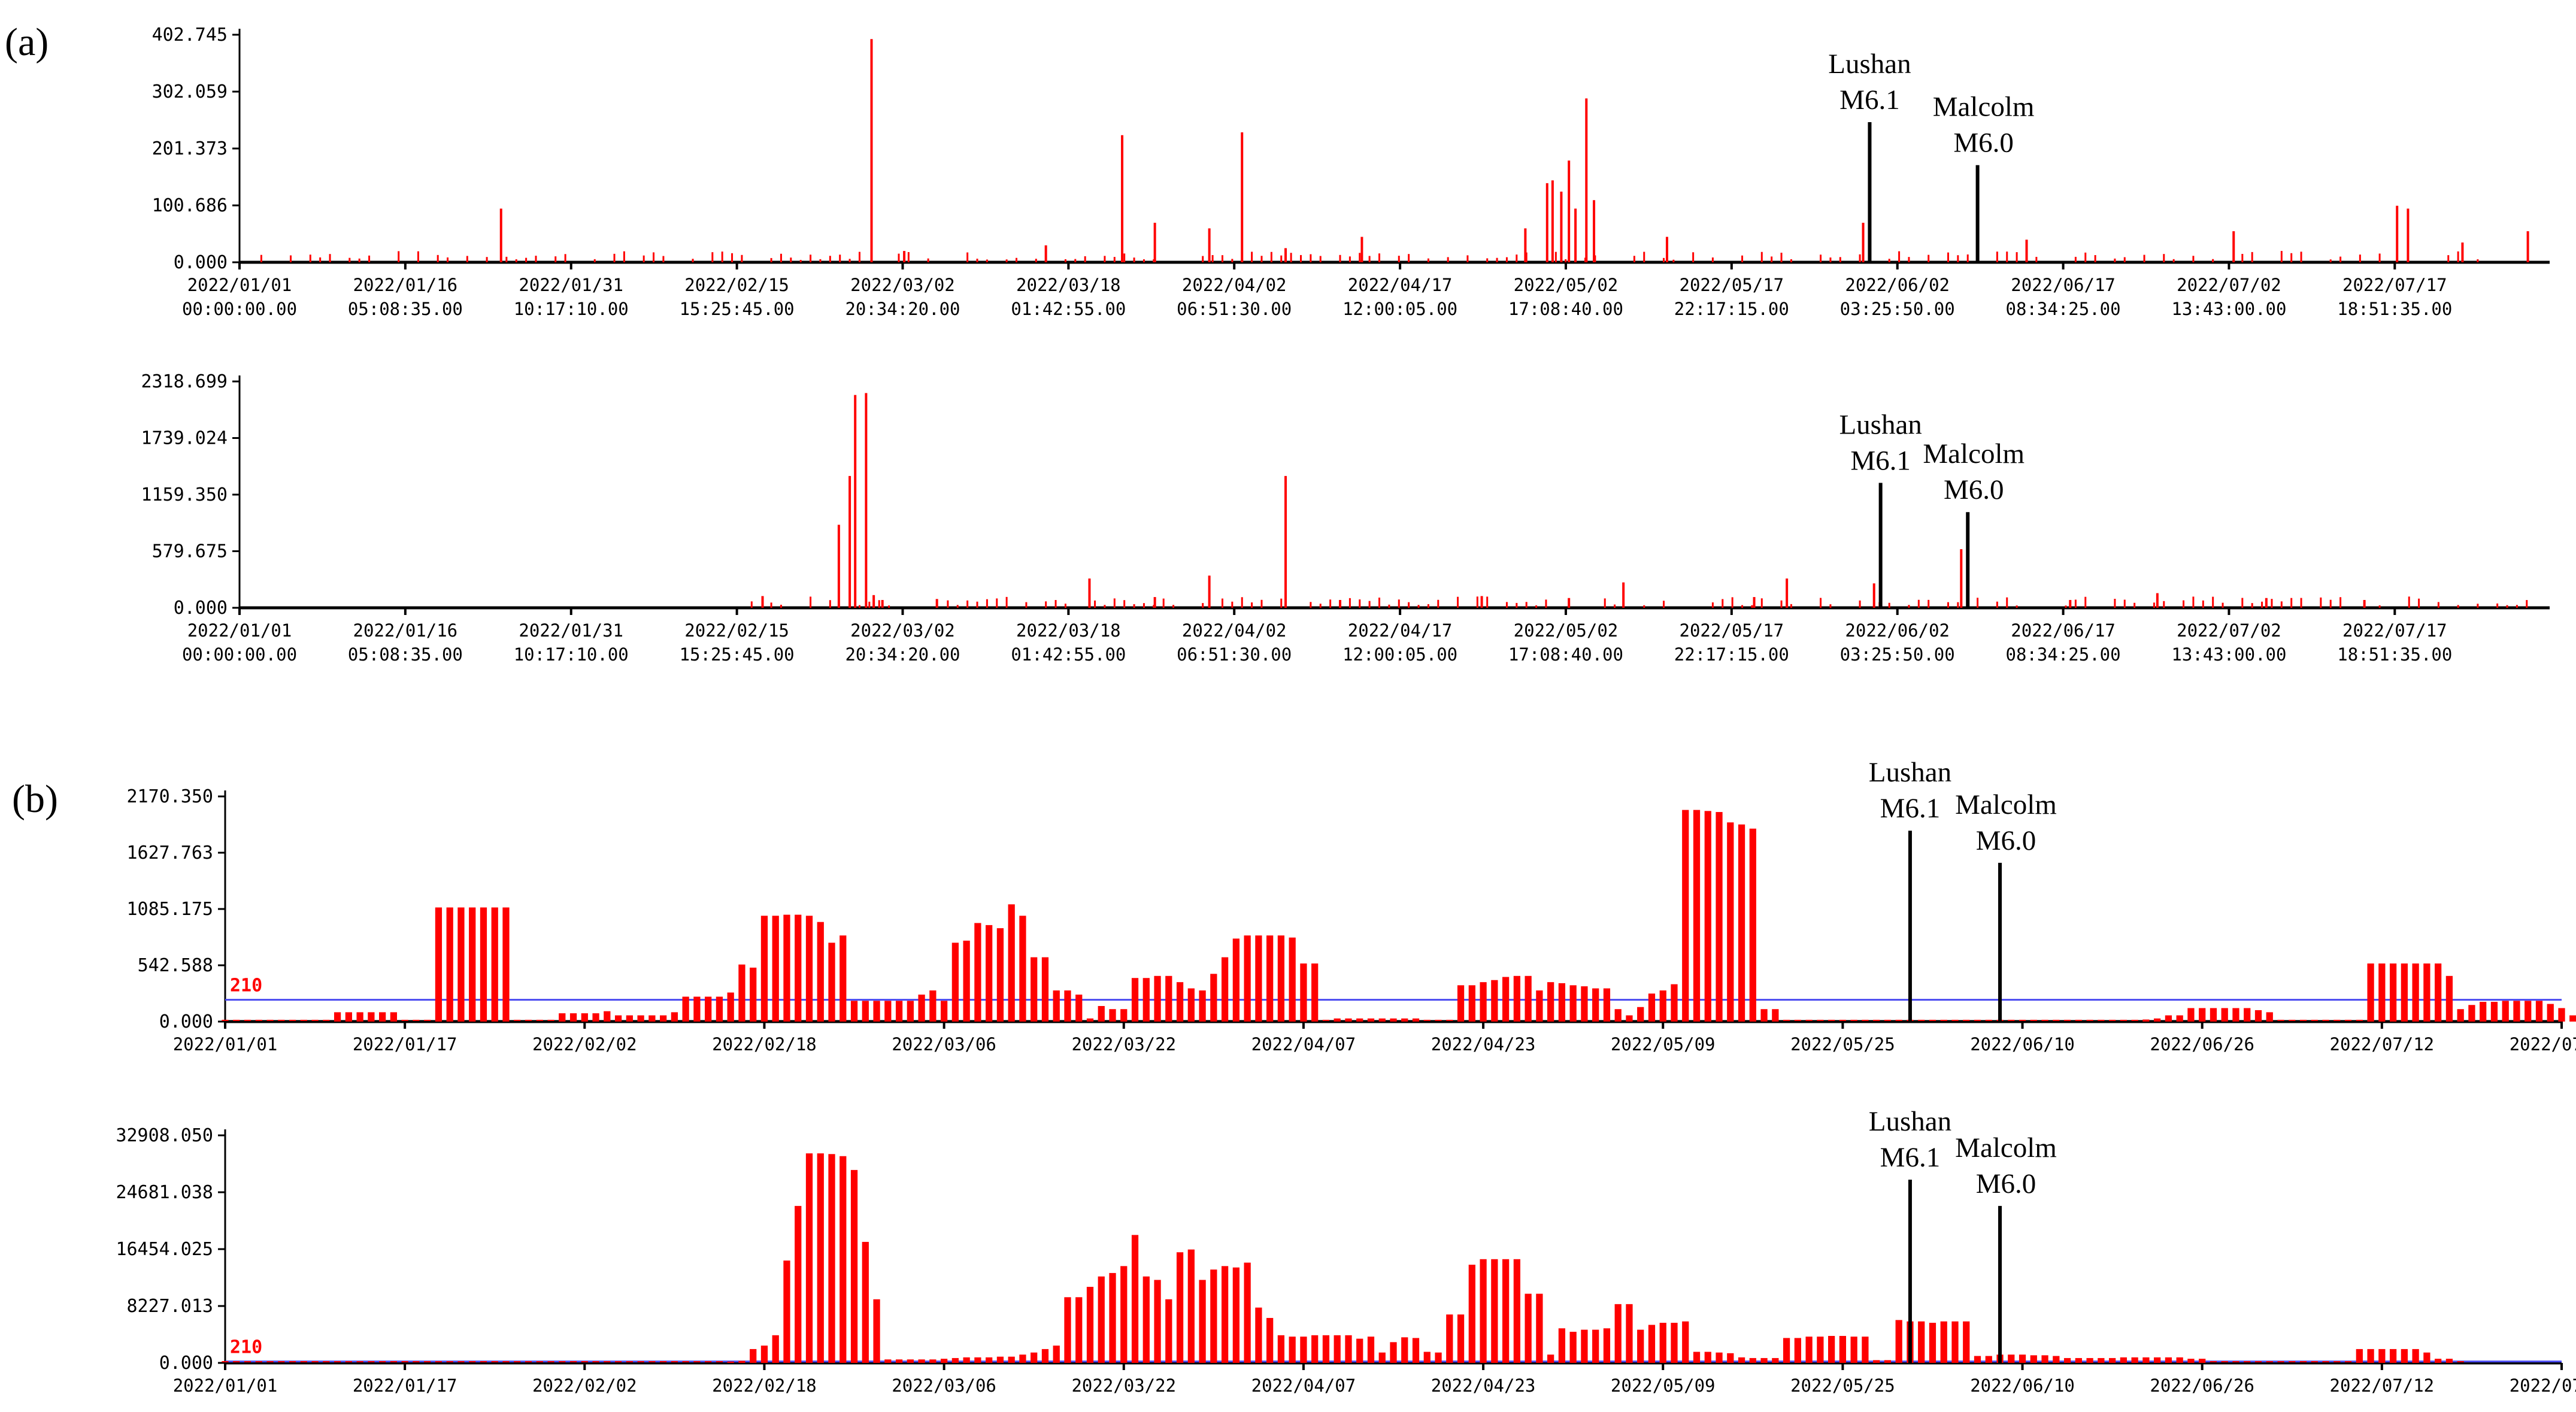 This screenshot has width=2576, height=1412. Describe the element at coordinates (1869, 64) in the screenshot. I see `annotation-name: Lushan` at that location.